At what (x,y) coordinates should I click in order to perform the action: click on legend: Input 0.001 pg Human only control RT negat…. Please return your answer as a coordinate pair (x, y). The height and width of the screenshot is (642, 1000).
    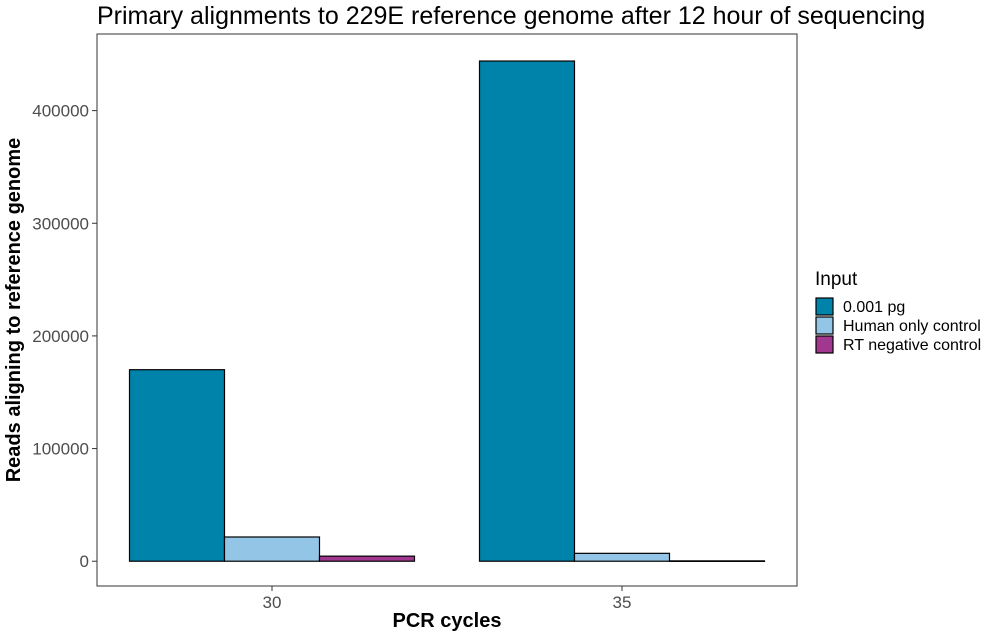
    Looking at the image, I should click on (898, 311).